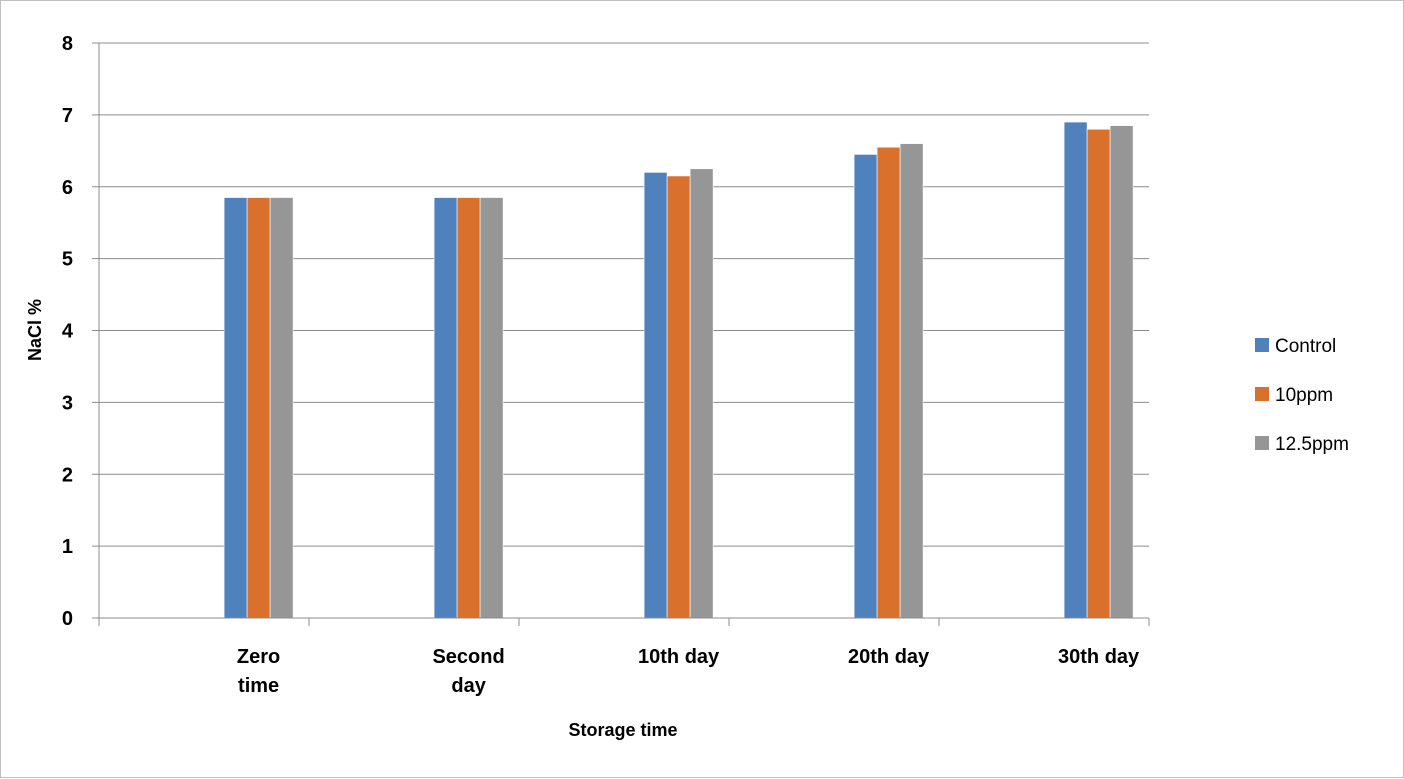 This screenshot has height=779, width=1404. What do you see at coordinates (67, 188) in the screenshot?
I see `y-tick-label: 6` at bounding box center [67, 188].